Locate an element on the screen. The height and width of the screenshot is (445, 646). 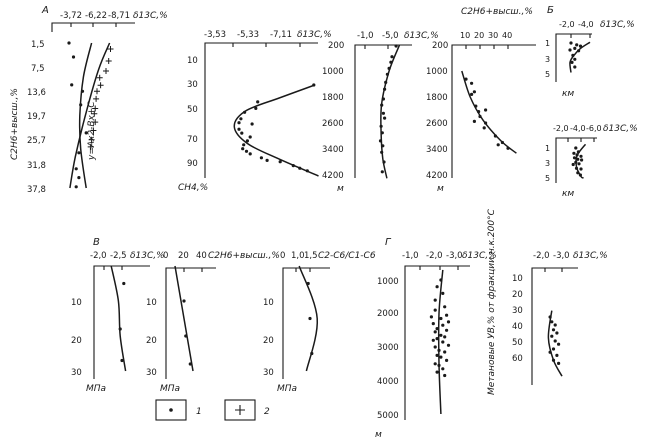
axis-a4 is located at coordinates (493, 111).